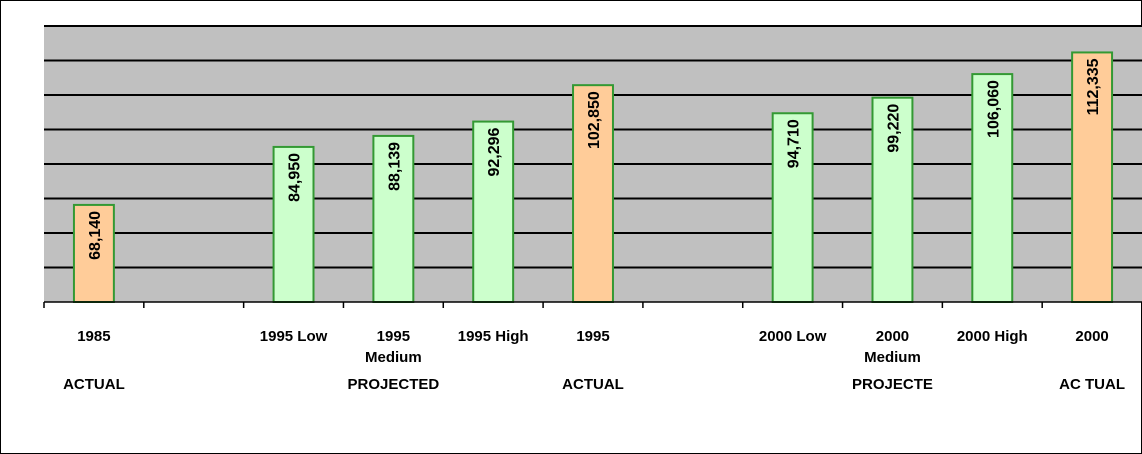 This screenshot has height=454, width=1142. I want to click on data-label: 99,220, so click(893, 128).